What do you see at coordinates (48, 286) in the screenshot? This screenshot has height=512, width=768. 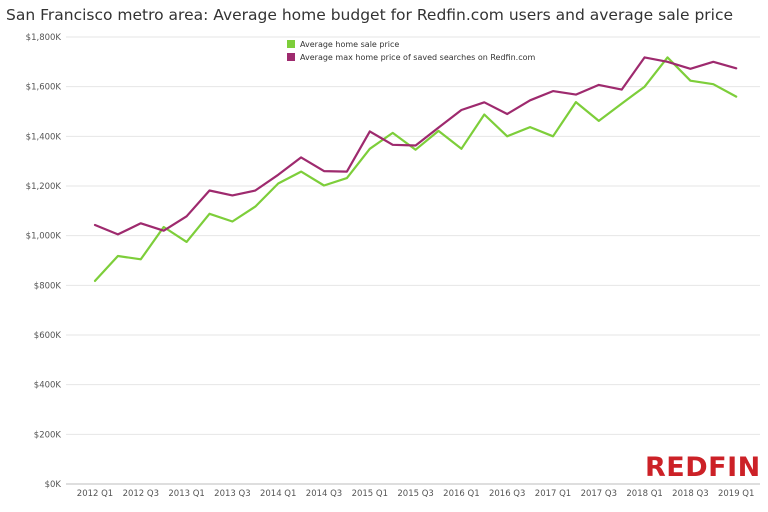 I see `y-tick-label: $800K` at bounding box center [48, 286].